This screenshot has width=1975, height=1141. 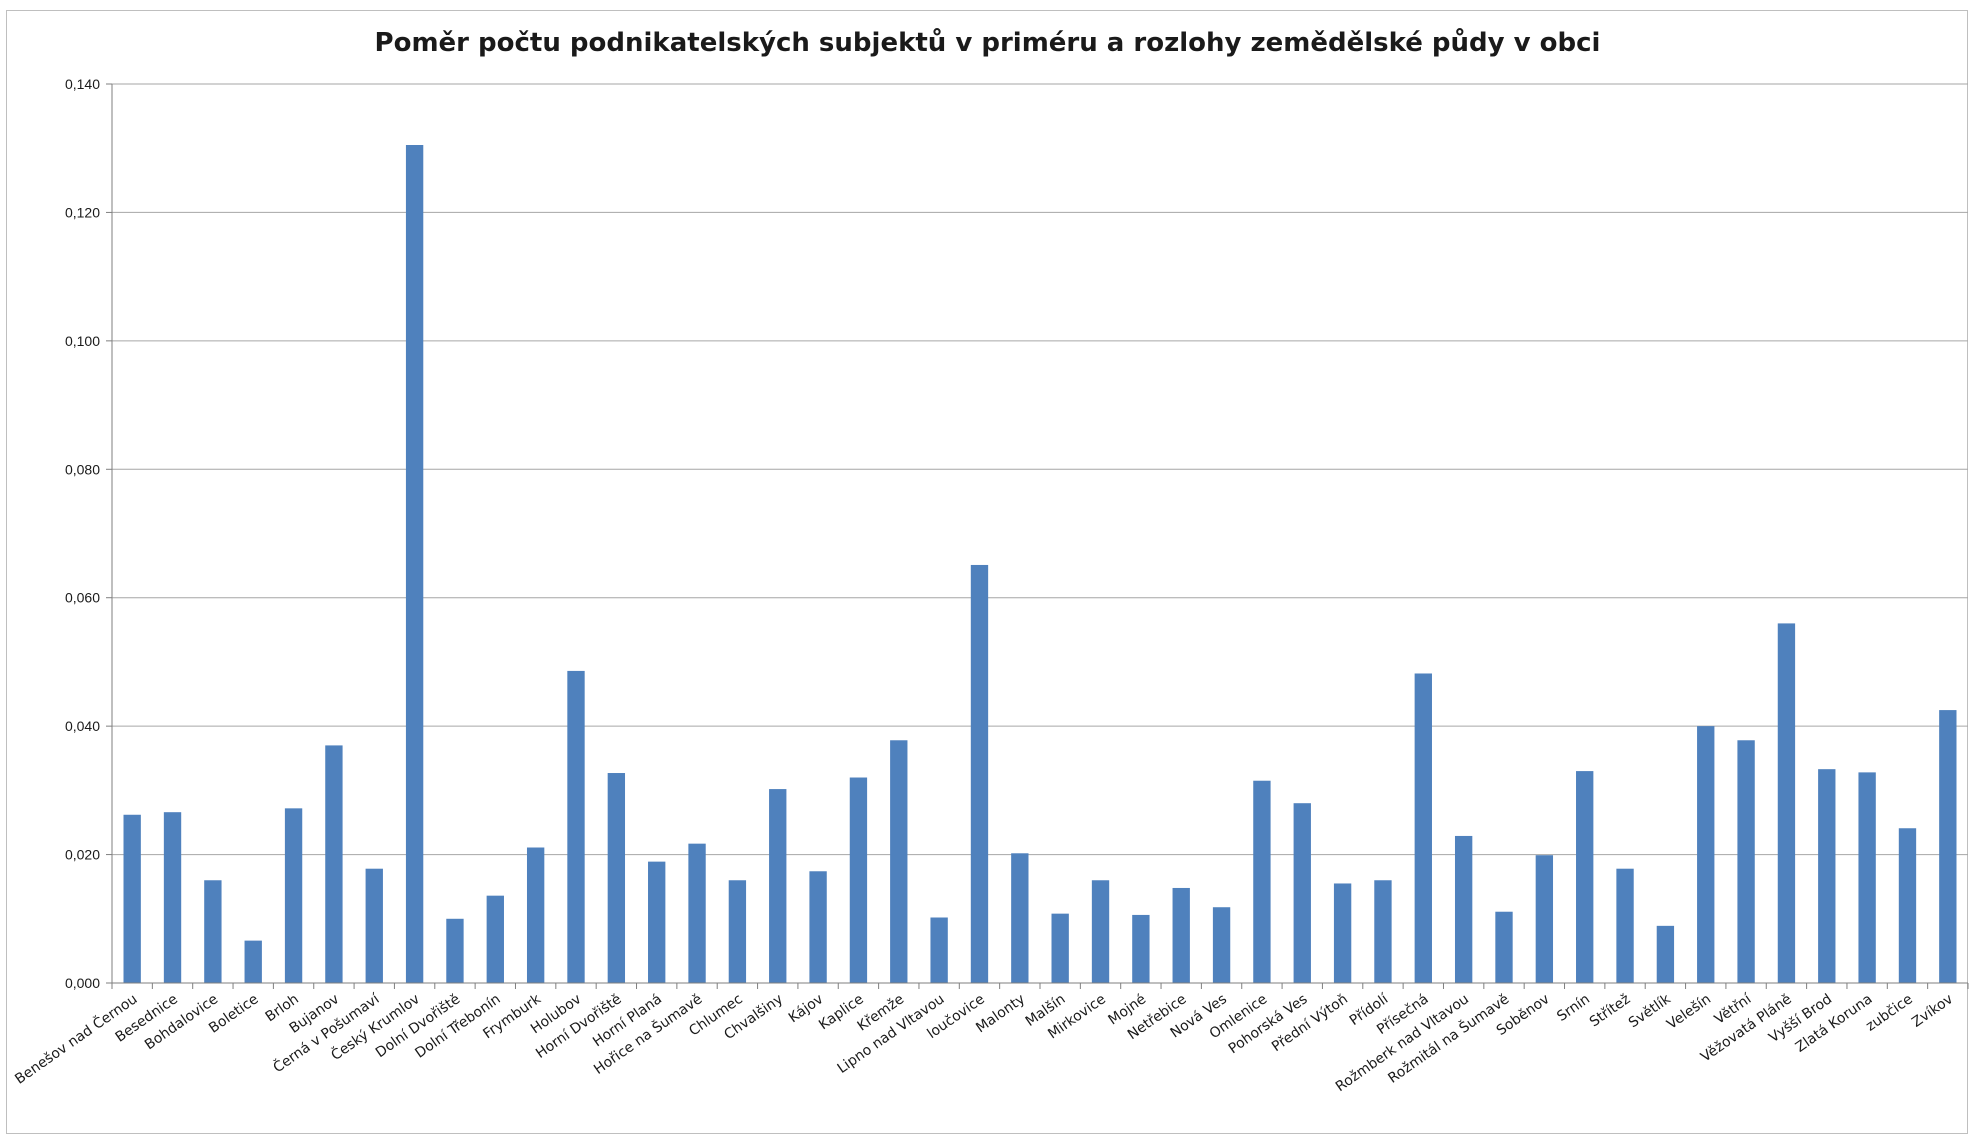 I want to click on x-tick-label: zubčice, so click(x=1889, y=1013).